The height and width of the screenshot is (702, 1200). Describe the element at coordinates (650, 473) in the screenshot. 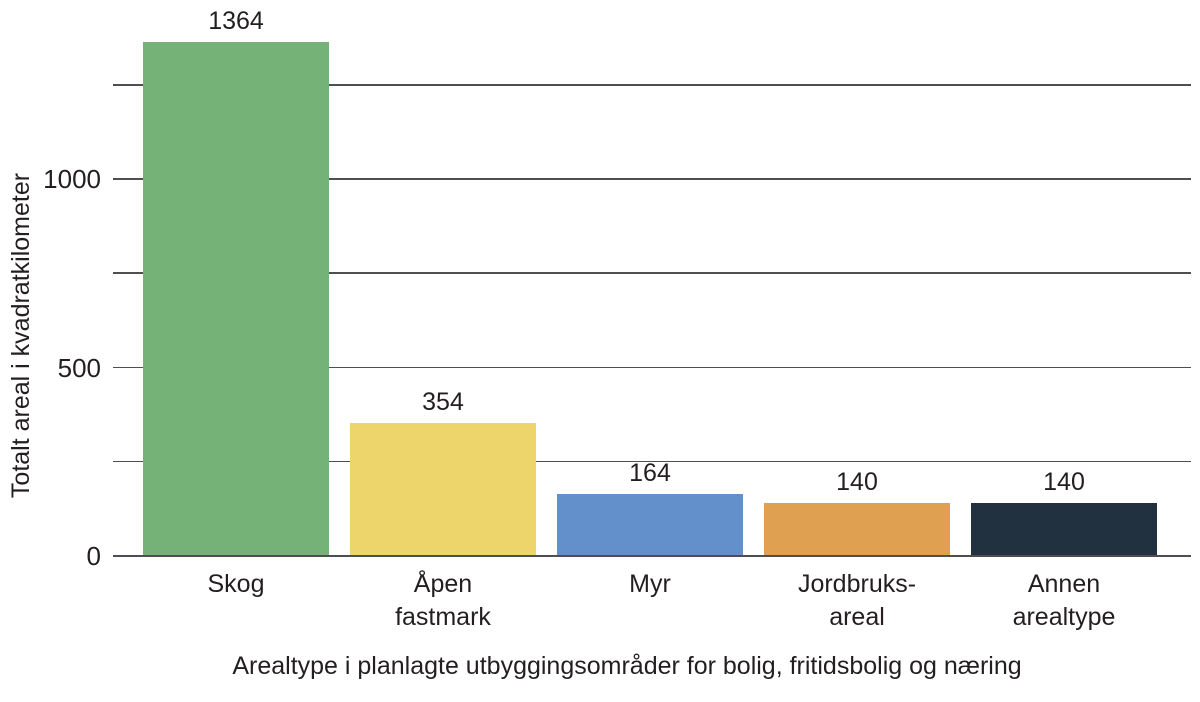

I see `bar-value-label: 164` at that location.